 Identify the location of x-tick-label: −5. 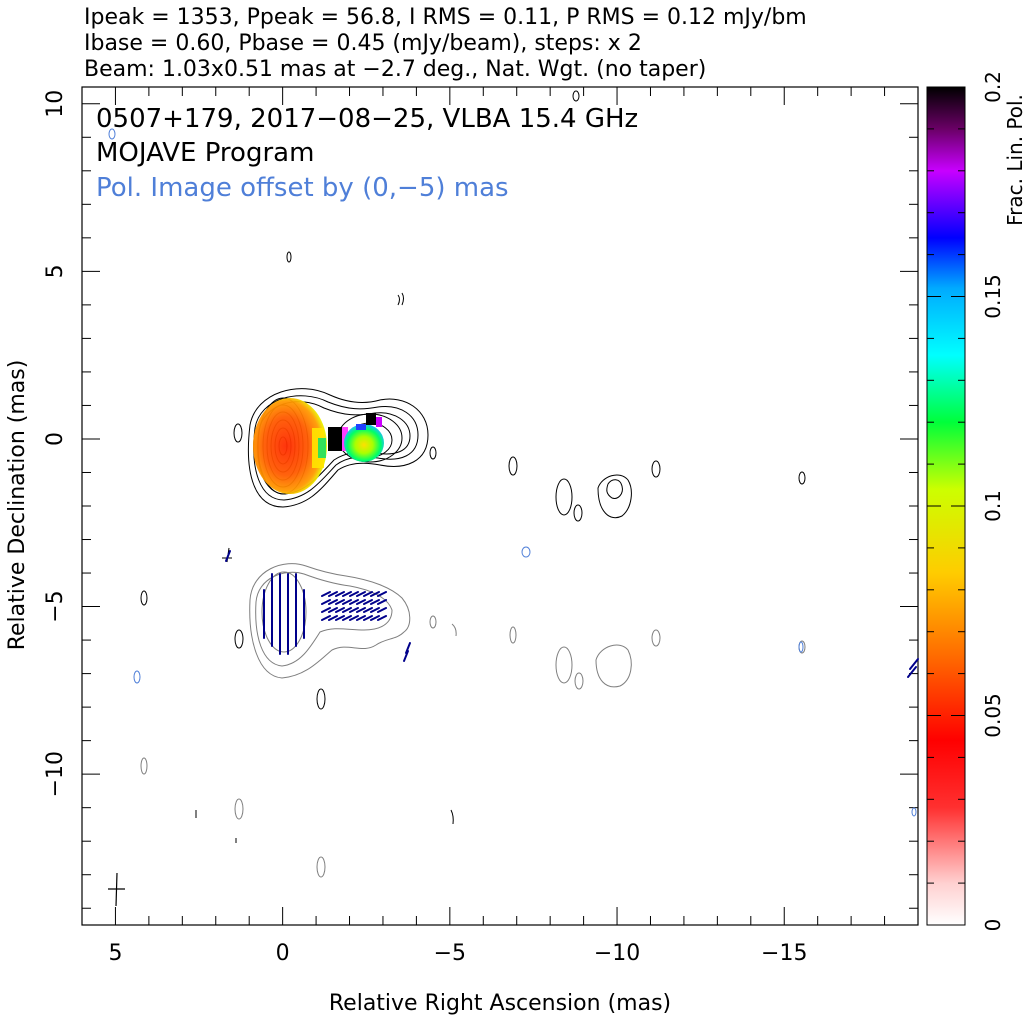
(450, 953).